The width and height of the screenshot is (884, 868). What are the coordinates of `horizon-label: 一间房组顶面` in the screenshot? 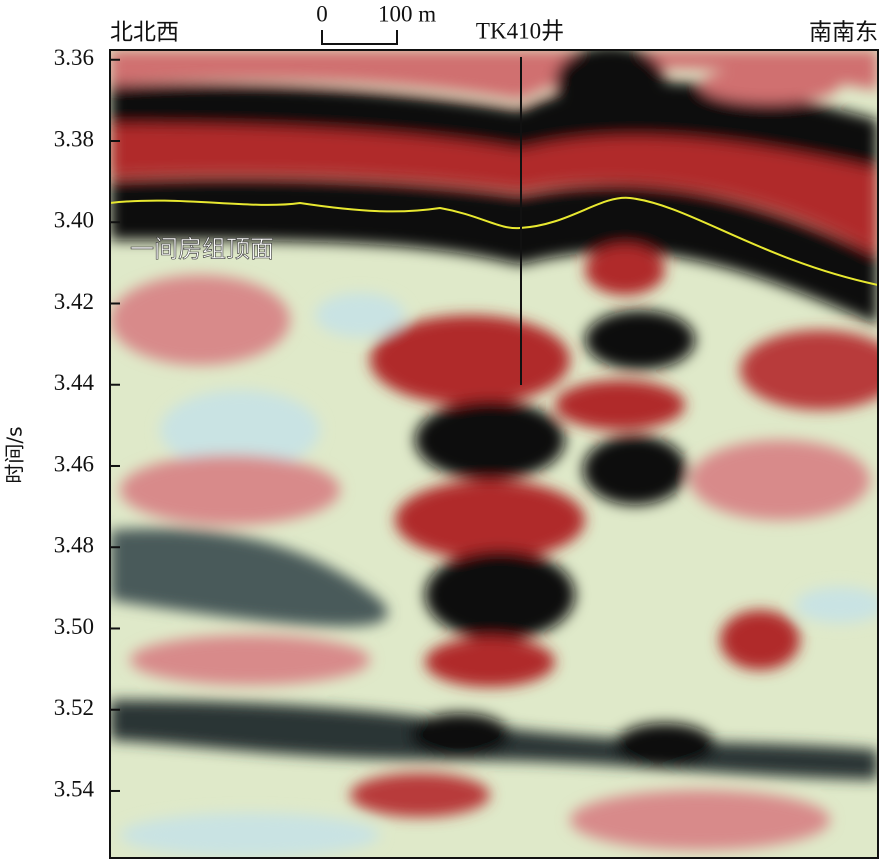 It's located at (202, 249).